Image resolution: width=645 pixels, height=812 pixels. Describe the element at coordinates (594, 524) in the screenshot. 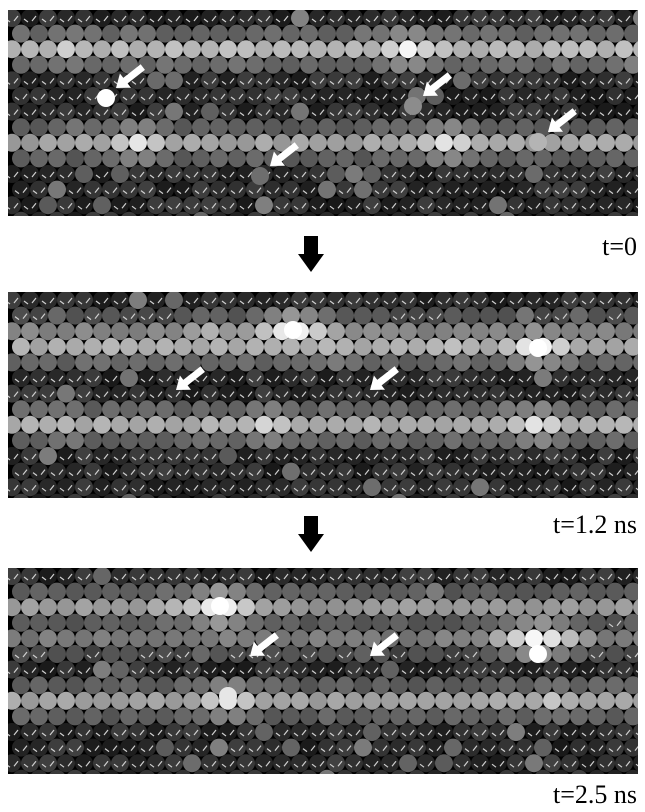

I see `time-label-t1: t=1.2 ns` at that location.